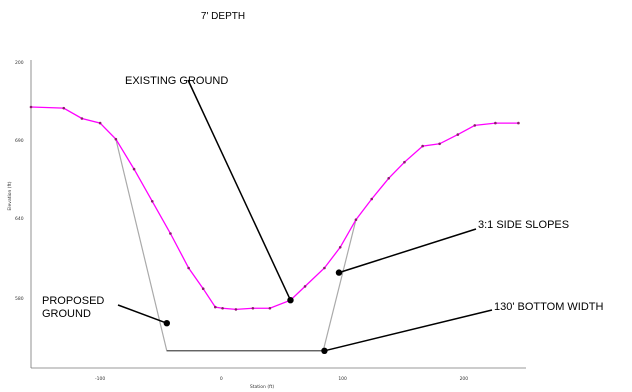 Image resolution: width=632 pixels, height=392 pixels. I want to click on y-axis-label: Elevation (ft), so click(10, 195).